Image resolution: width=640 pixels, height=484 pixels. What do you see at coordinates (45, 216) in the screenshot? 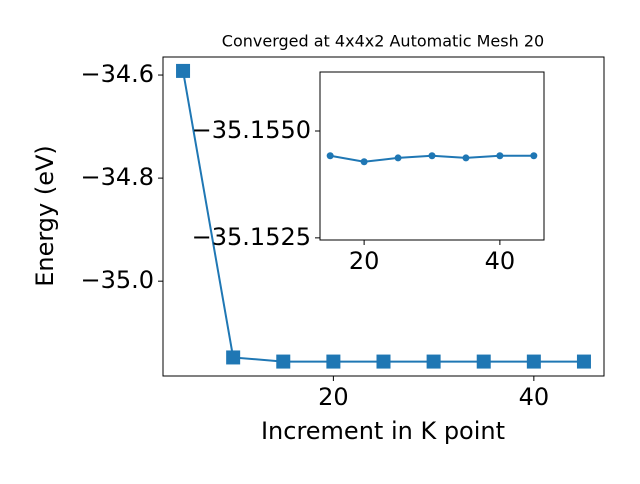
I see `y-axis-label: Energy (eV)` at bounding box center [45, 216].